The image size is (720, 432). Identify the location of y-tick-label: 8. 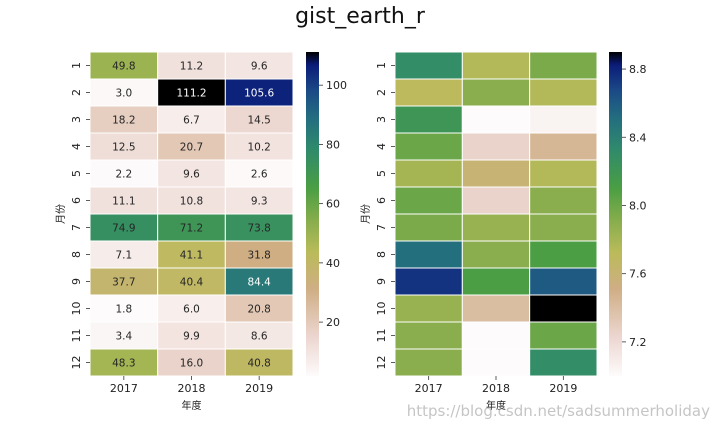
(381, 254).